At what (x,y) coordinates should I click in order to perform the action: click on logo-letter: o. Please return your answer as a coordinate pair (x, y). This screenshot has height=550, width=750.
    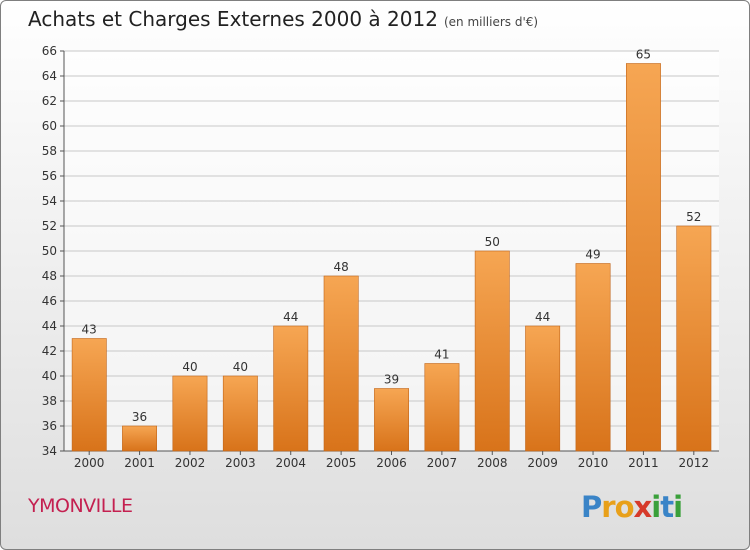
    Looking at the image, I should click on (624, 507).